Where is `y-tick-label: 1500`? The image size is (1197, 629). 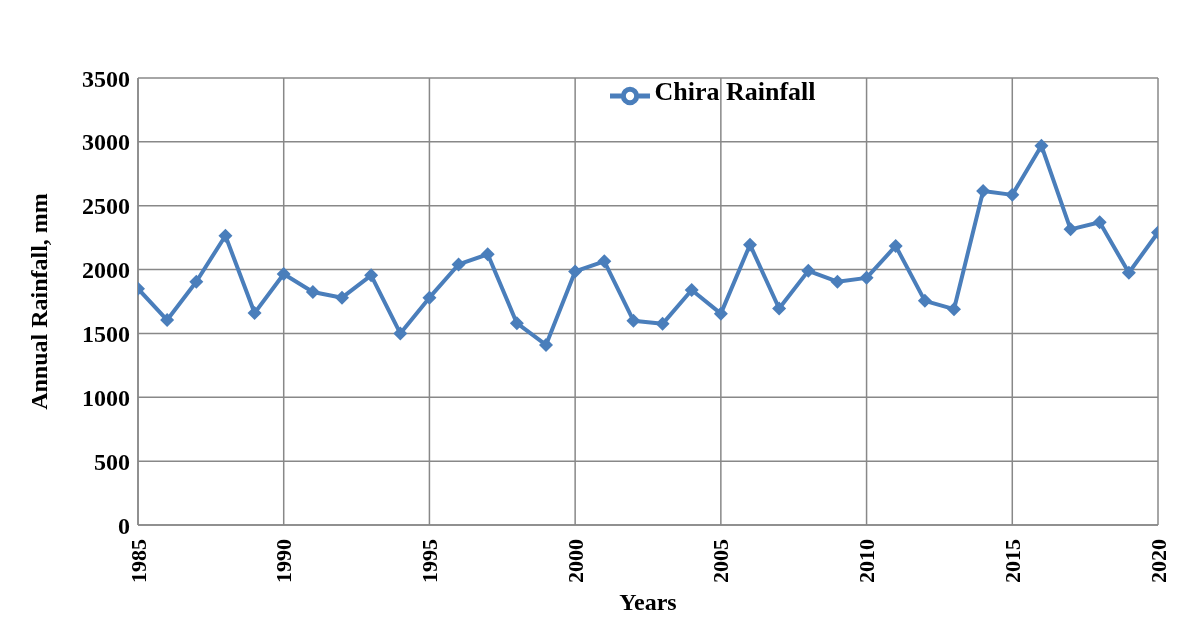 y-tick-label: 1500 is located at coordinates (106, 333).